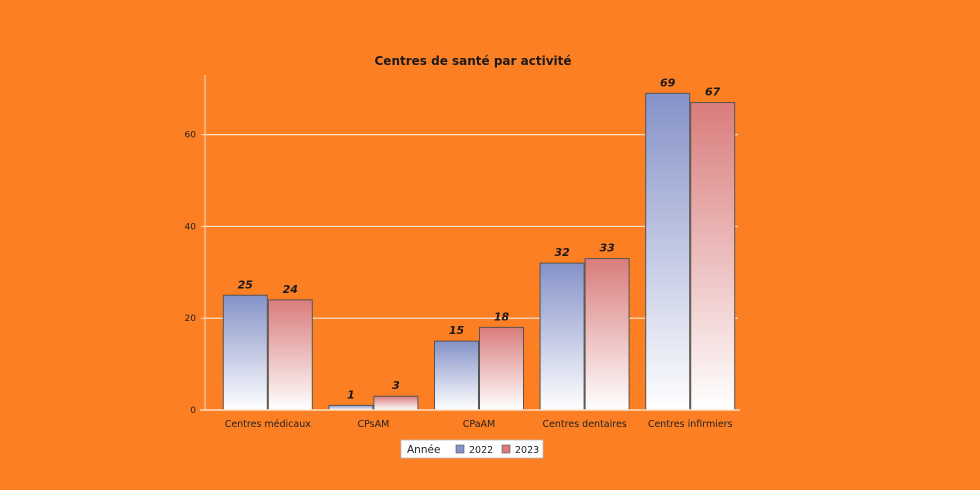 The width and height of the screenshot is (980, 490). What do you see at coordinates (479, 424) in the screenshot?
I see `x-category-label: CPaAM` at bounding box center [479, 424].